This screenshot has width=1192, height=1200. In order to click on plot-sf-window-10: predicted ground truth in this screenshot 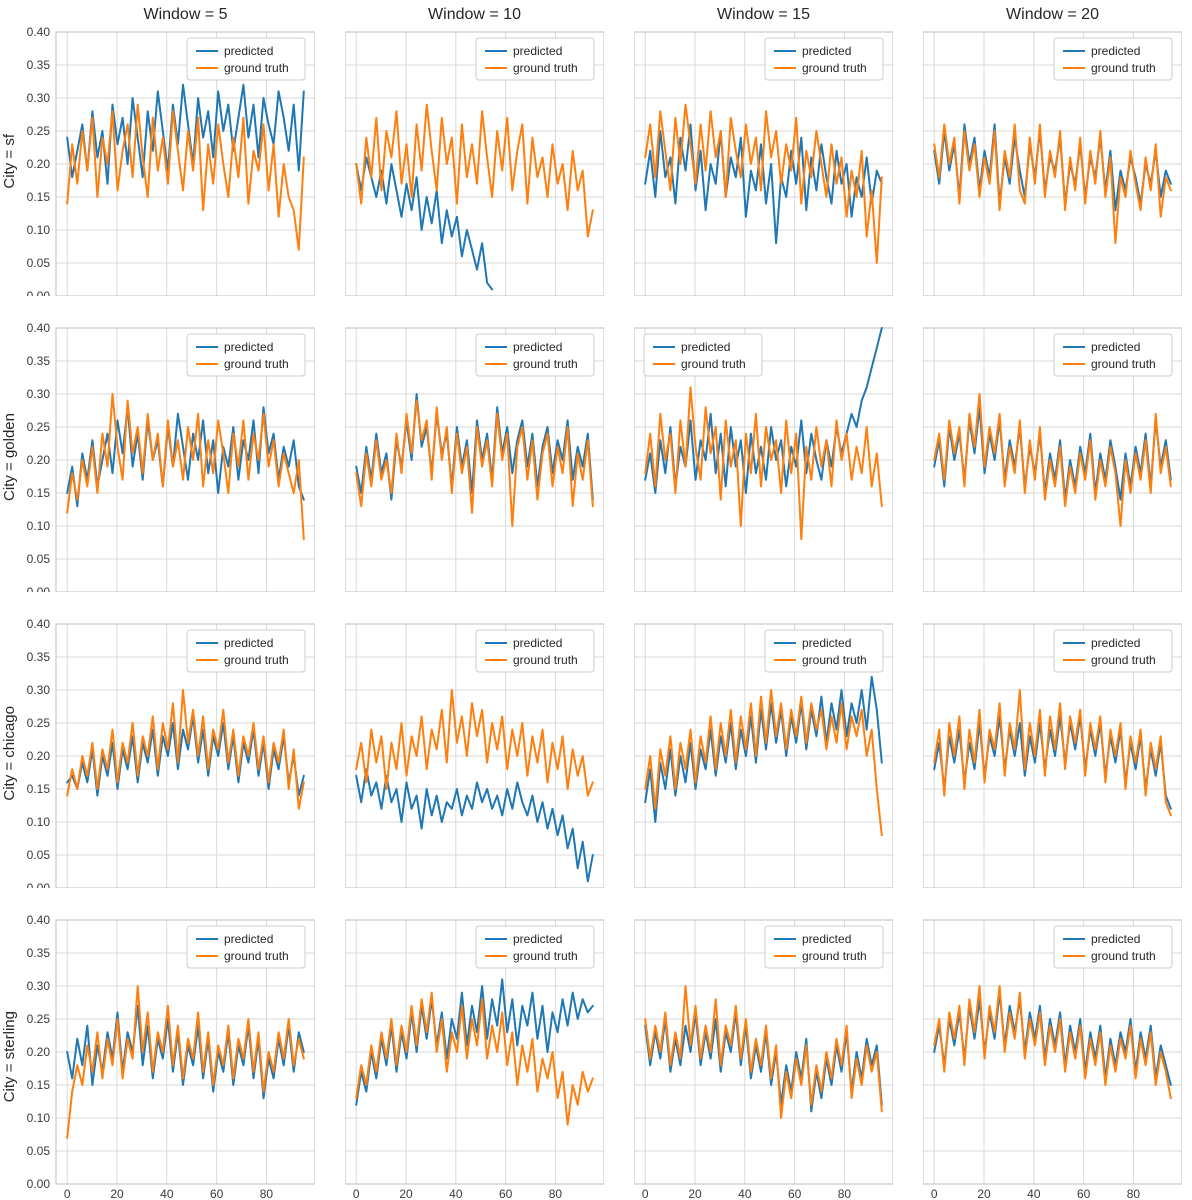, I will do `click(474, 163)`.